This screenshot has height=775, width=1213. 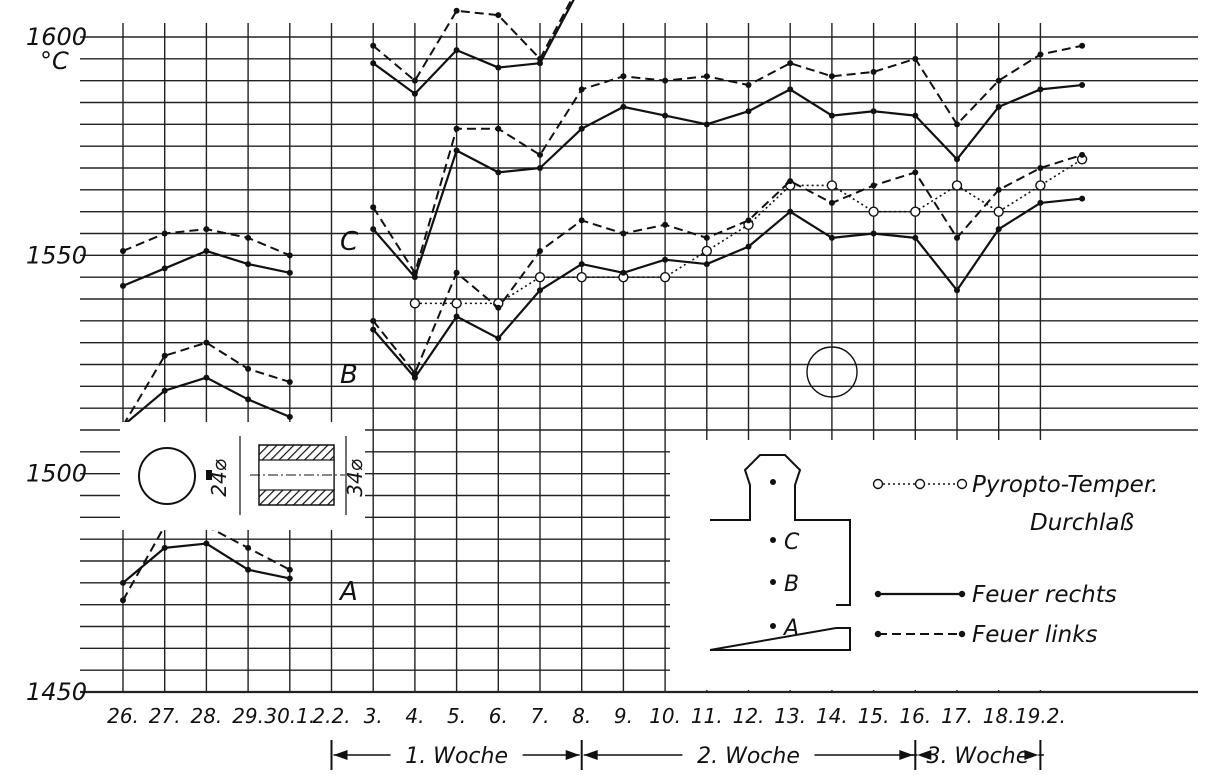 What do you see at coordinates (773, 582) in the screenshot?
I see `furnace-dot-b` at bounding box center [773, 582].